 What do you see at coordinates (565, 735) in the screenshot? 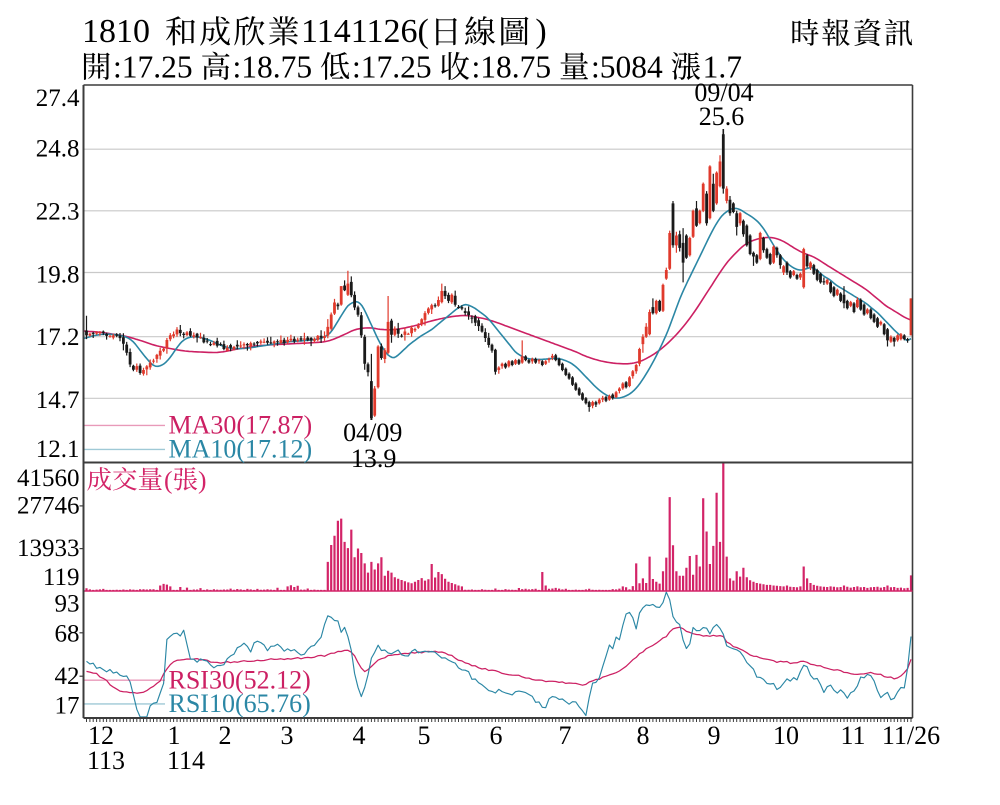
I see `svg-text: 7` at bounding box center [565, 735].